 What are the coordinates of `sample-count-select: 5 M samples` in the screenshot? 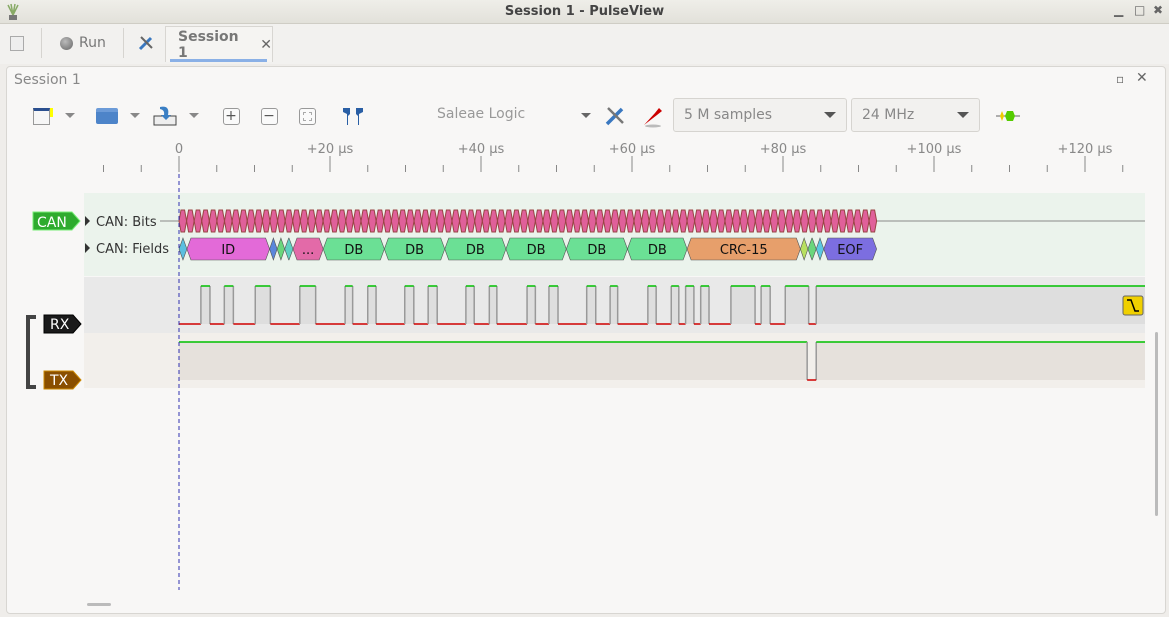 It's located at (760, 115).